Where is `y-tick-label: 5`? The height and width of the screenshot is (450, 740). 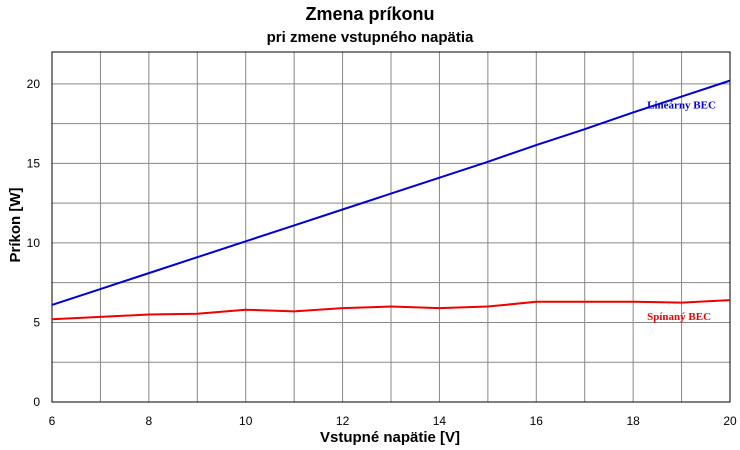 y-tick-label: 5 is located at coordinates (36, 322).